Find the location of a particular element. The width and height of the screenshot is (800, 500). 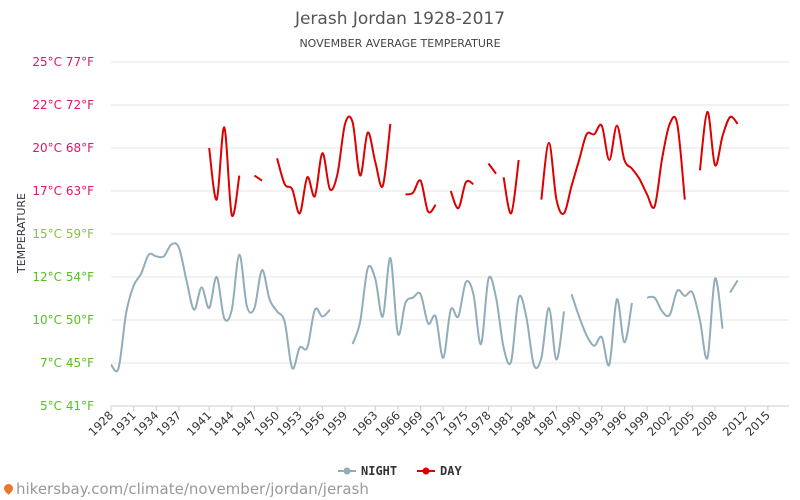

x-tick-label: 1963 is located at coordinates (365, 423).